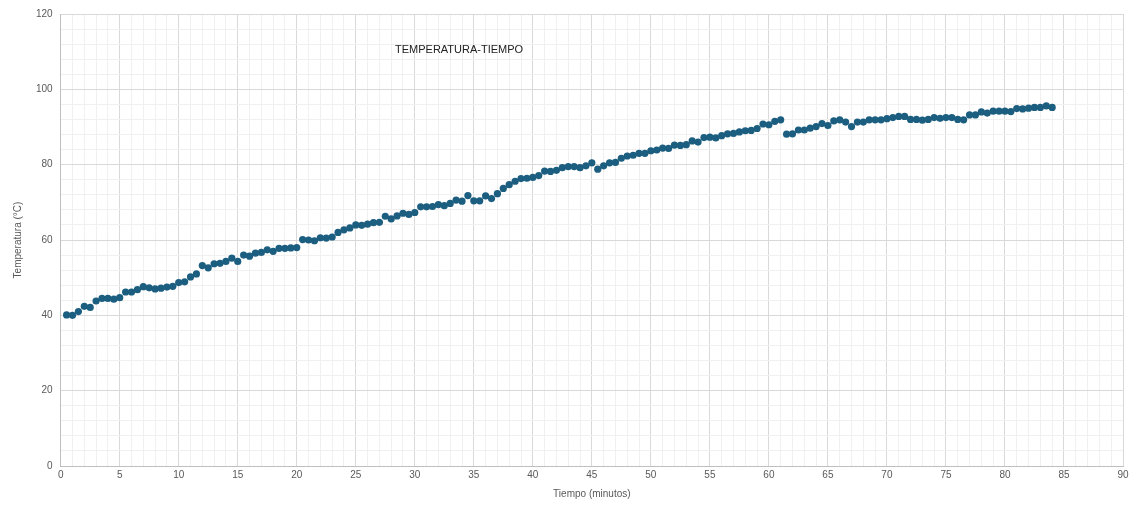 The width and height of the screenshot is (1139, 508). I want to click on x-tick-label: 55, so click(710, 474).